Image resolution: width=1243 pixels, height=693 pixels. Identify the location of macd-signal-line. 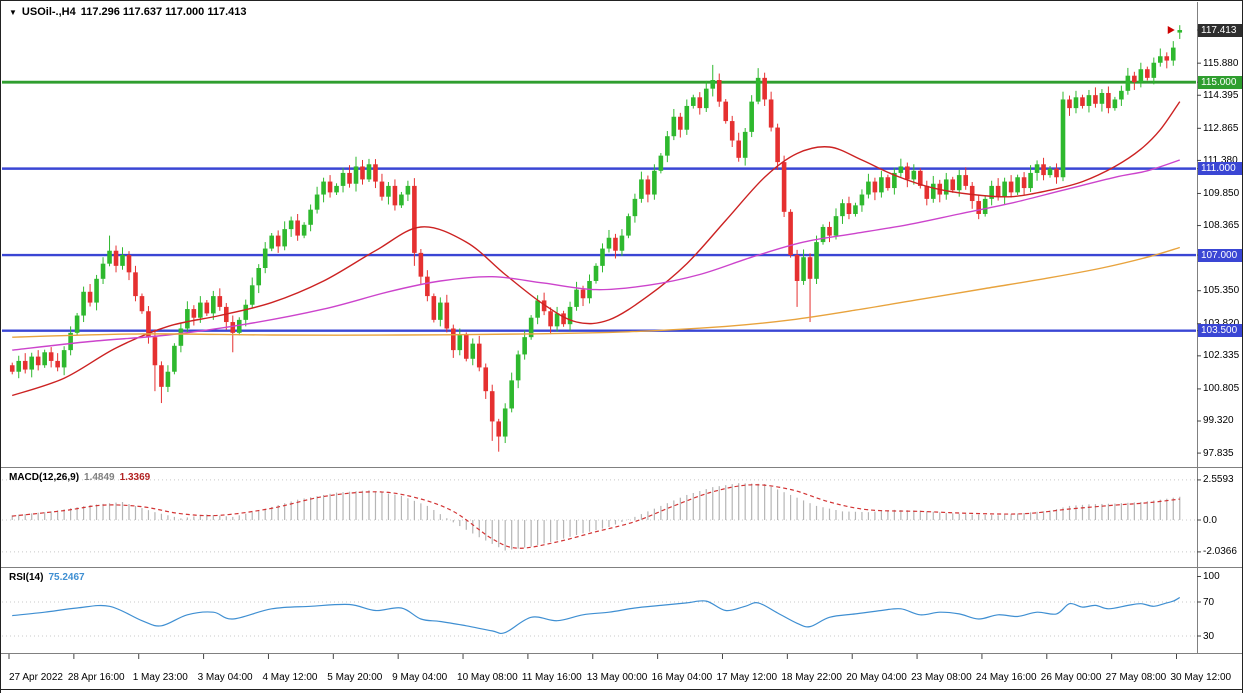
(596, 516).